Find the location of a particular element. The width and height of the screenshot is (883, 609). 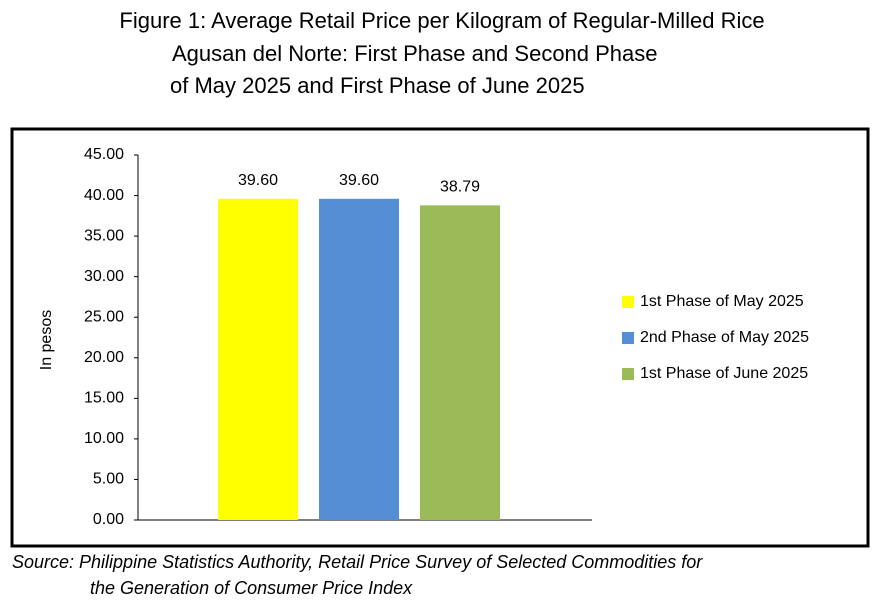

y-tick-label: 35.00 is located at coordinates (104, 235).